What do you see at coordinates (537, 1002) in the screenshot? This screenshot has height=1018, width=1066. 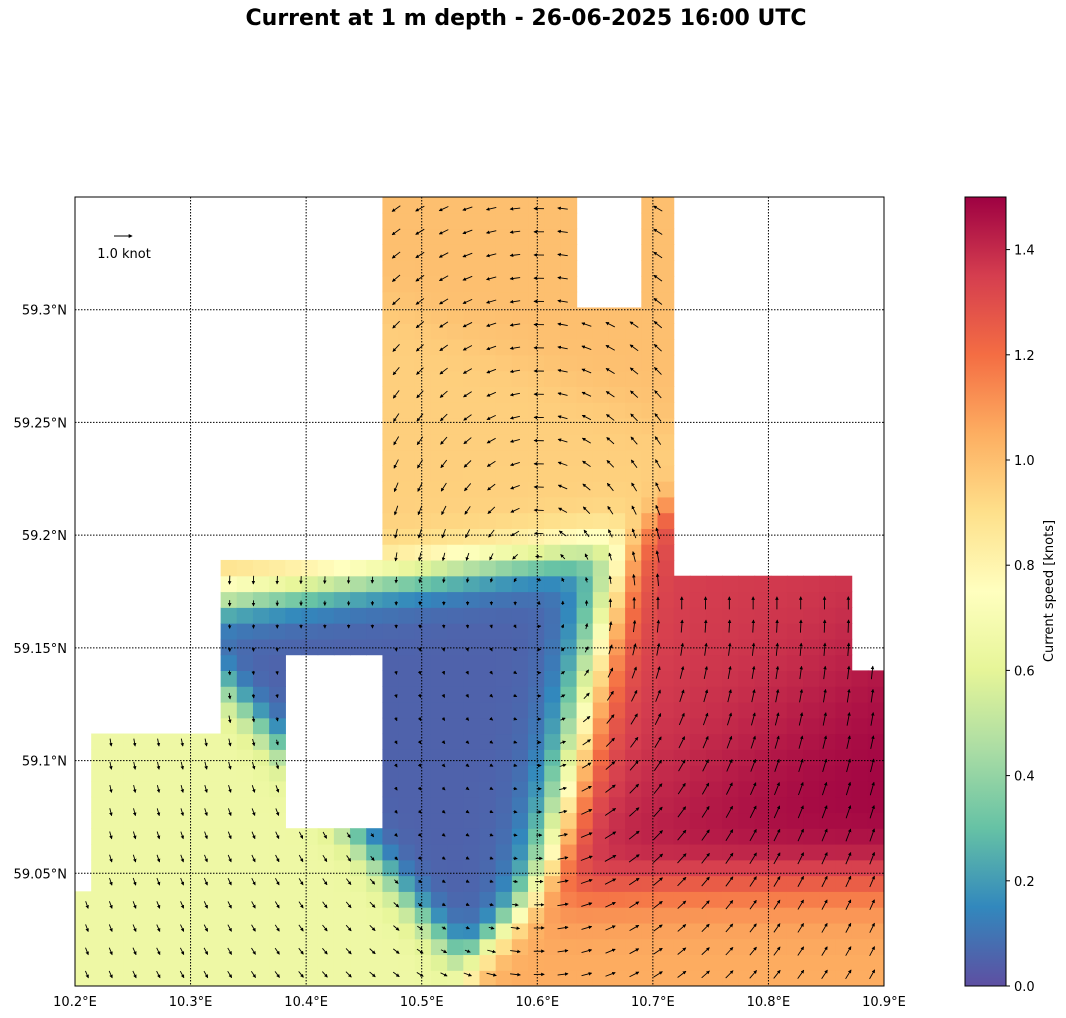 I see `x-tick-label: 10.6°E` at bounding box center [537, 1002].